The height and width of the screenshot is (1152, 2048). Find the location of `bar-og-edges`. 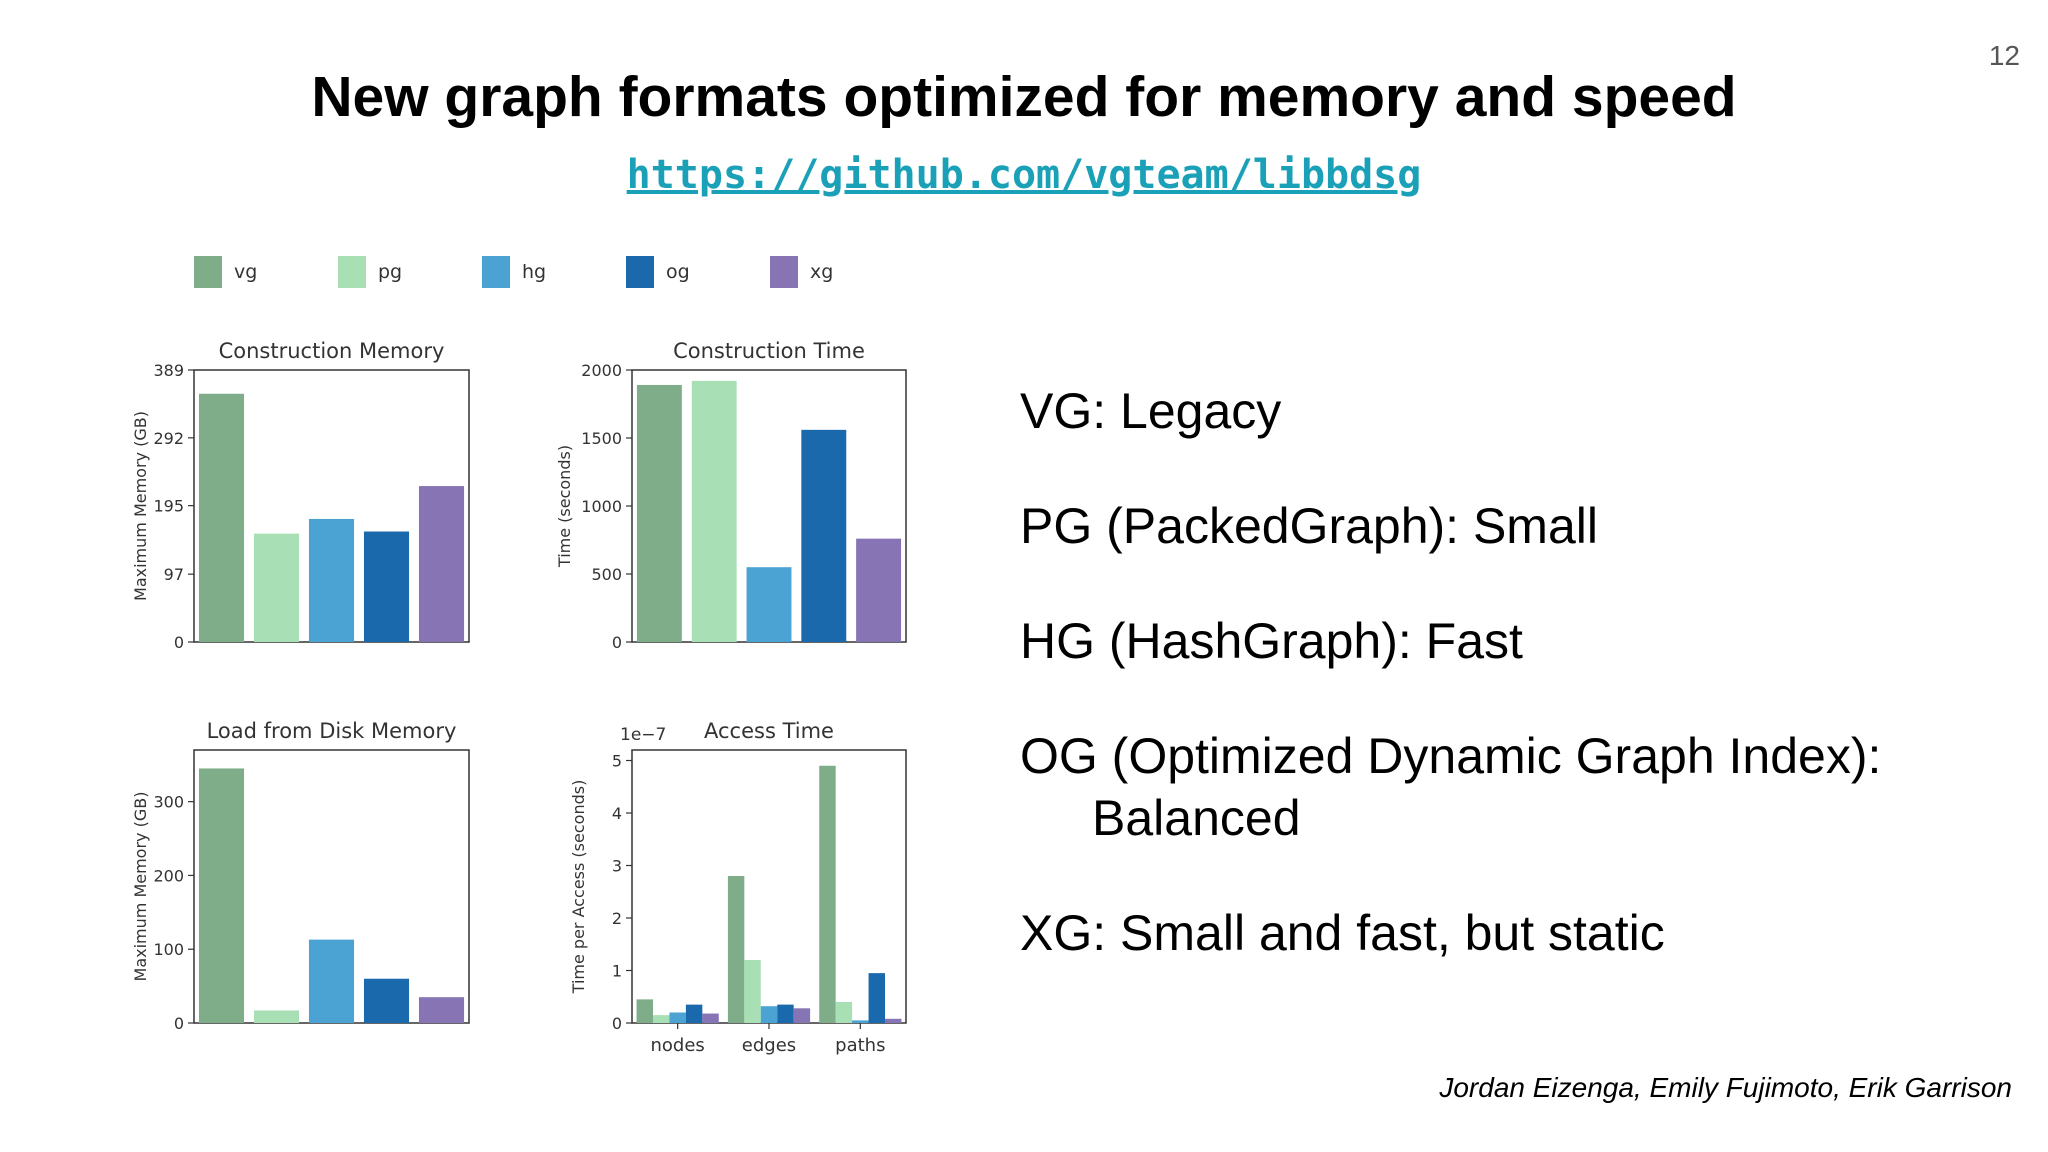

bar-og-edges is located at coordinates (785, 1013).